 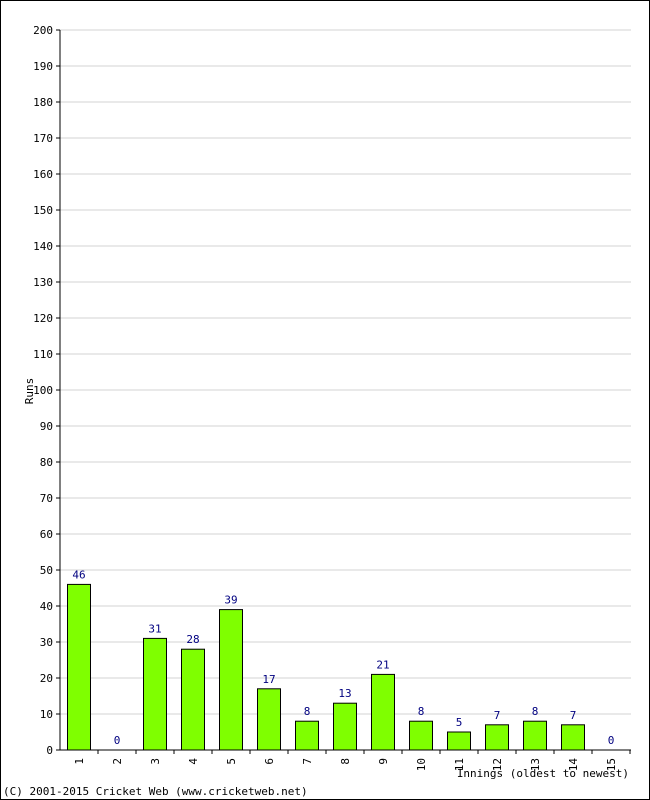 I want to click on y-tick-label: 120, so click(x=43, y=318).